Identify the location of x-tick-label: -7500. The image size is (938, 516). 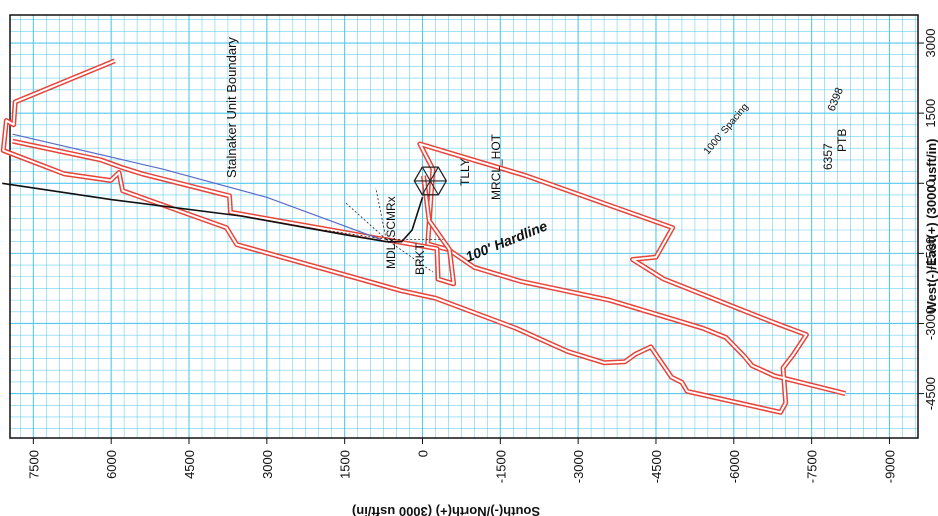
(812, 466).